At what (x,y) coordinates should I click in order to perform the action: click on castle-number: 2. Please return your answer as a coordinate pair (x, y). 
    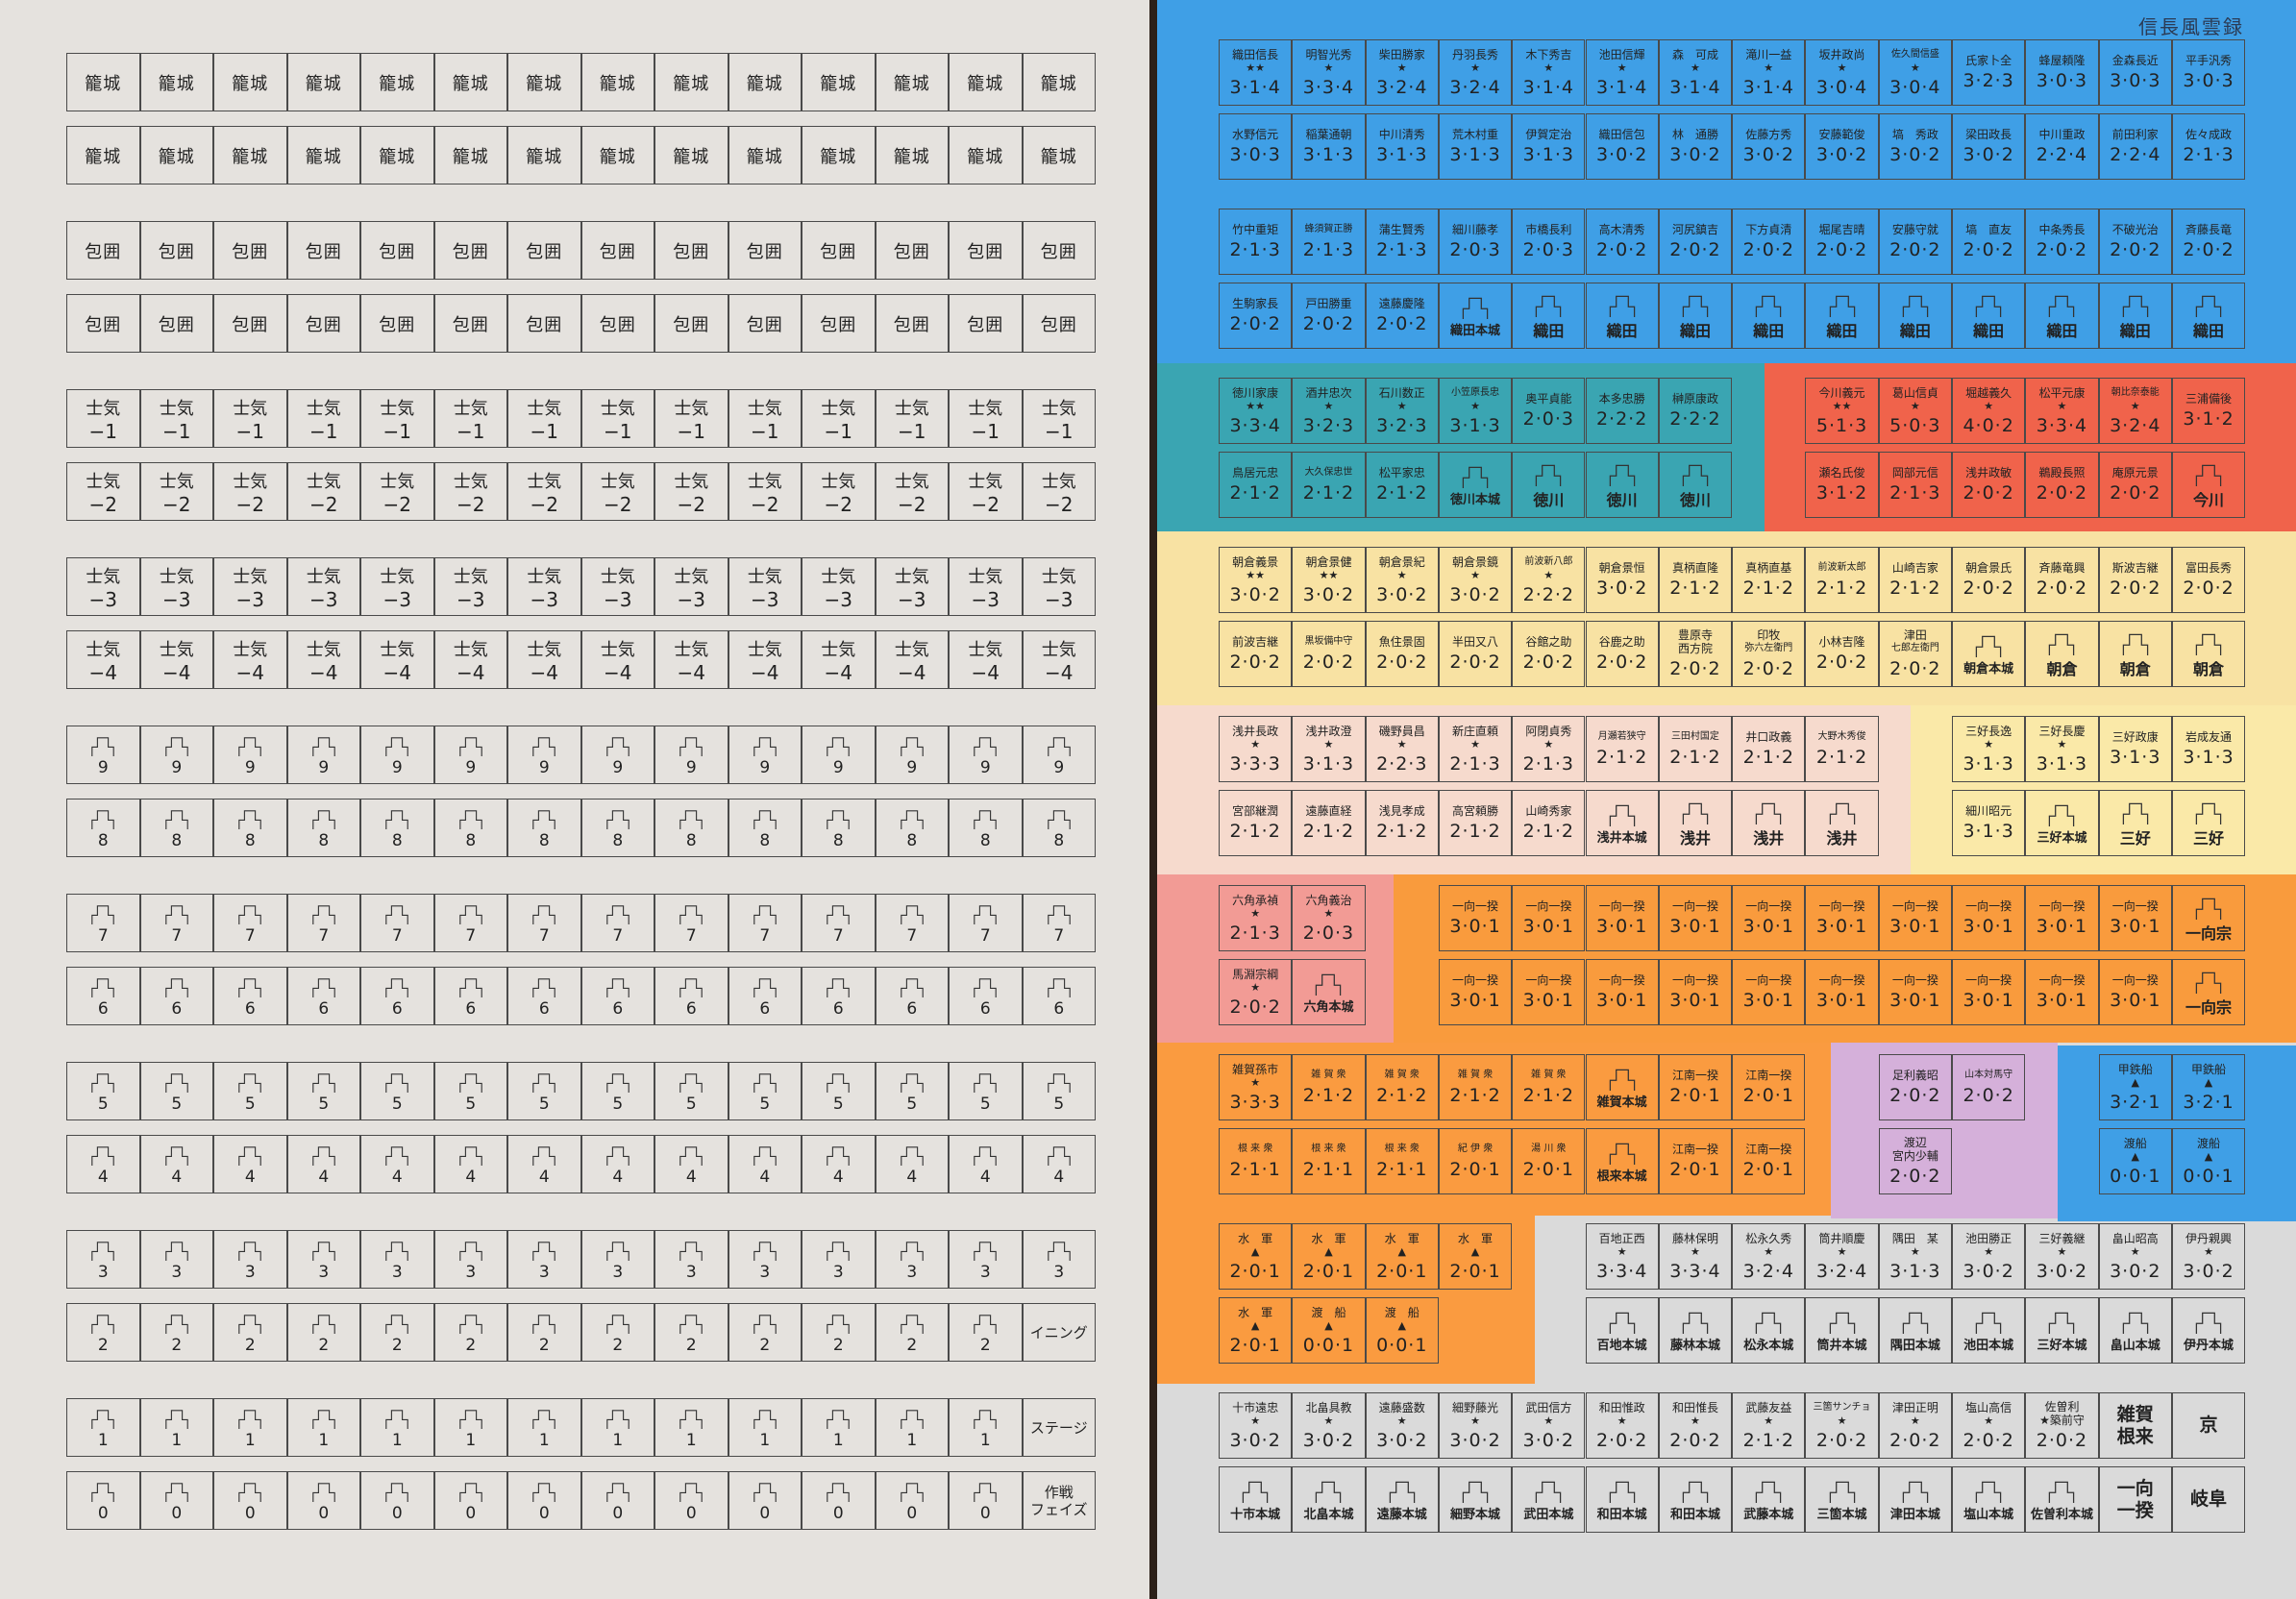
    Looking at the image, I should click on (177, 1345).